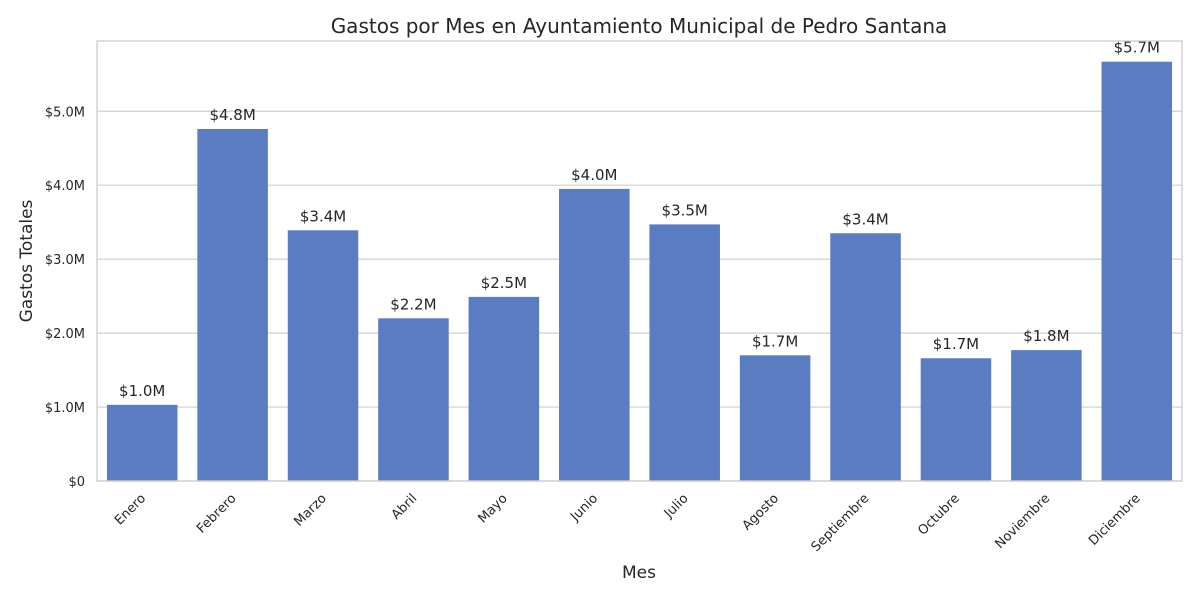 This screenshot has height=600, width=1200. Describe the element at coordinates (405, 507) in the screenshot. I see `x-tick-label: Abril` at that location.